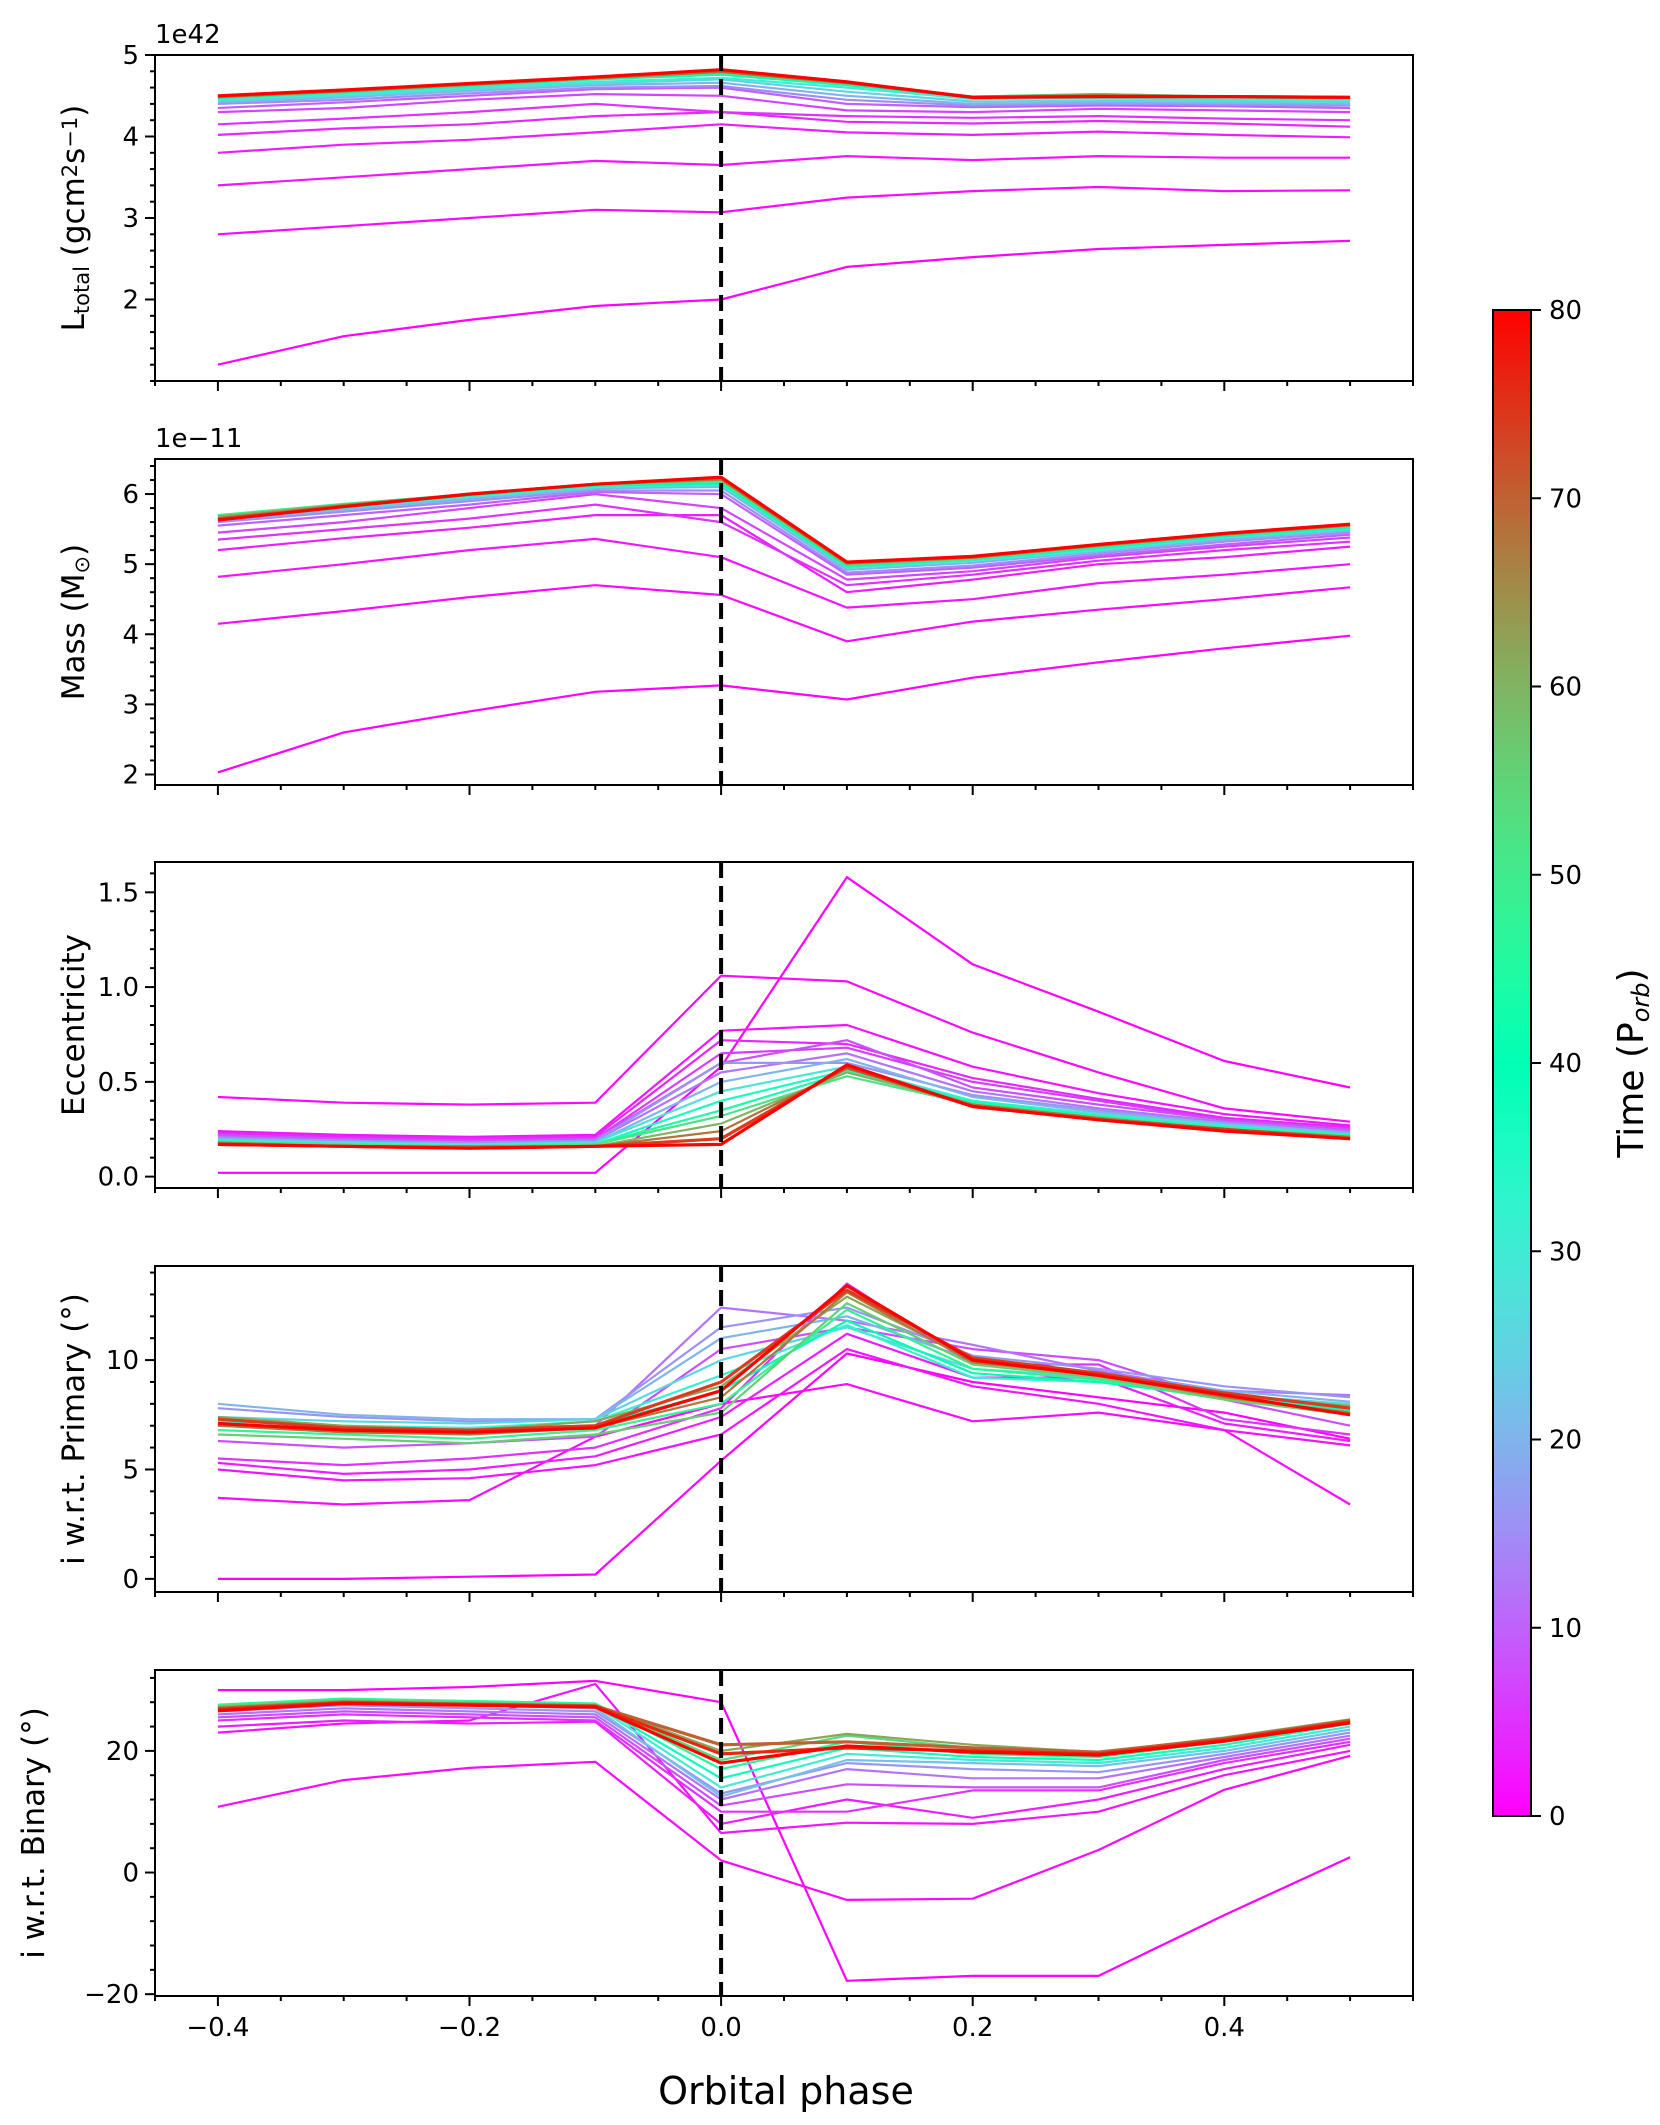 The height and width of the screenshot is (2125, 1660). What do you see at coordinates (1565, 1441) in the screenshot?
I see `colorbar-tick-label: 20` at bounding box center [1565, 1441].